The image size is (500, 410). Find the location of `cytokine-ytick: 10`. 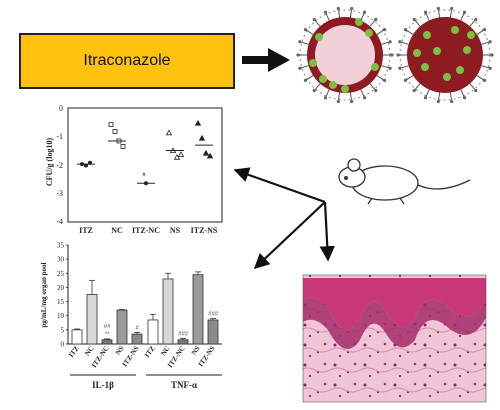

cytokine-ytick: 10 is located at coordinates (61, 316).